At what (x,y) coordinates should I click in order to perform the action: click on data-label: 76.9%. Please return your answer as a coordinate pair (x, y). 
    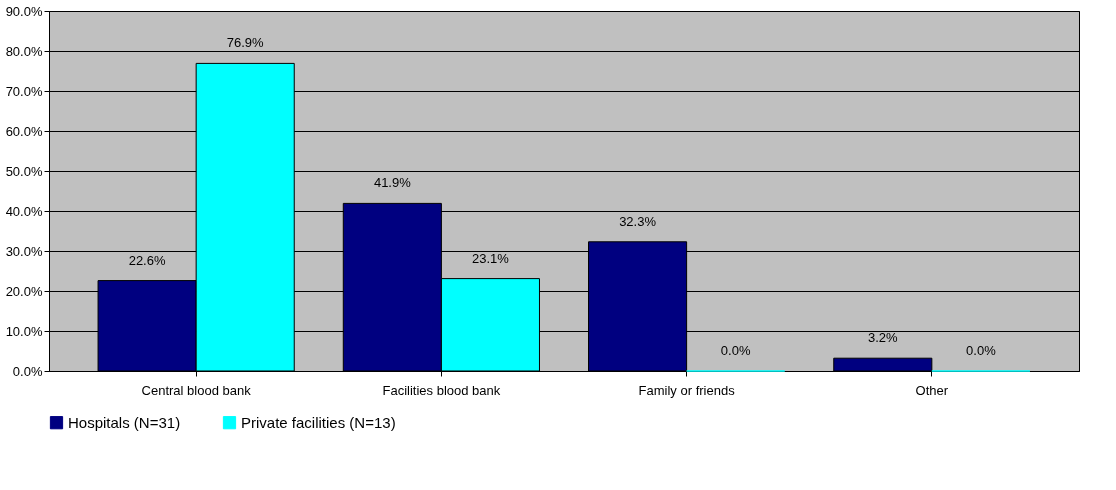
    Looking at the image, I should click on (245, 43).